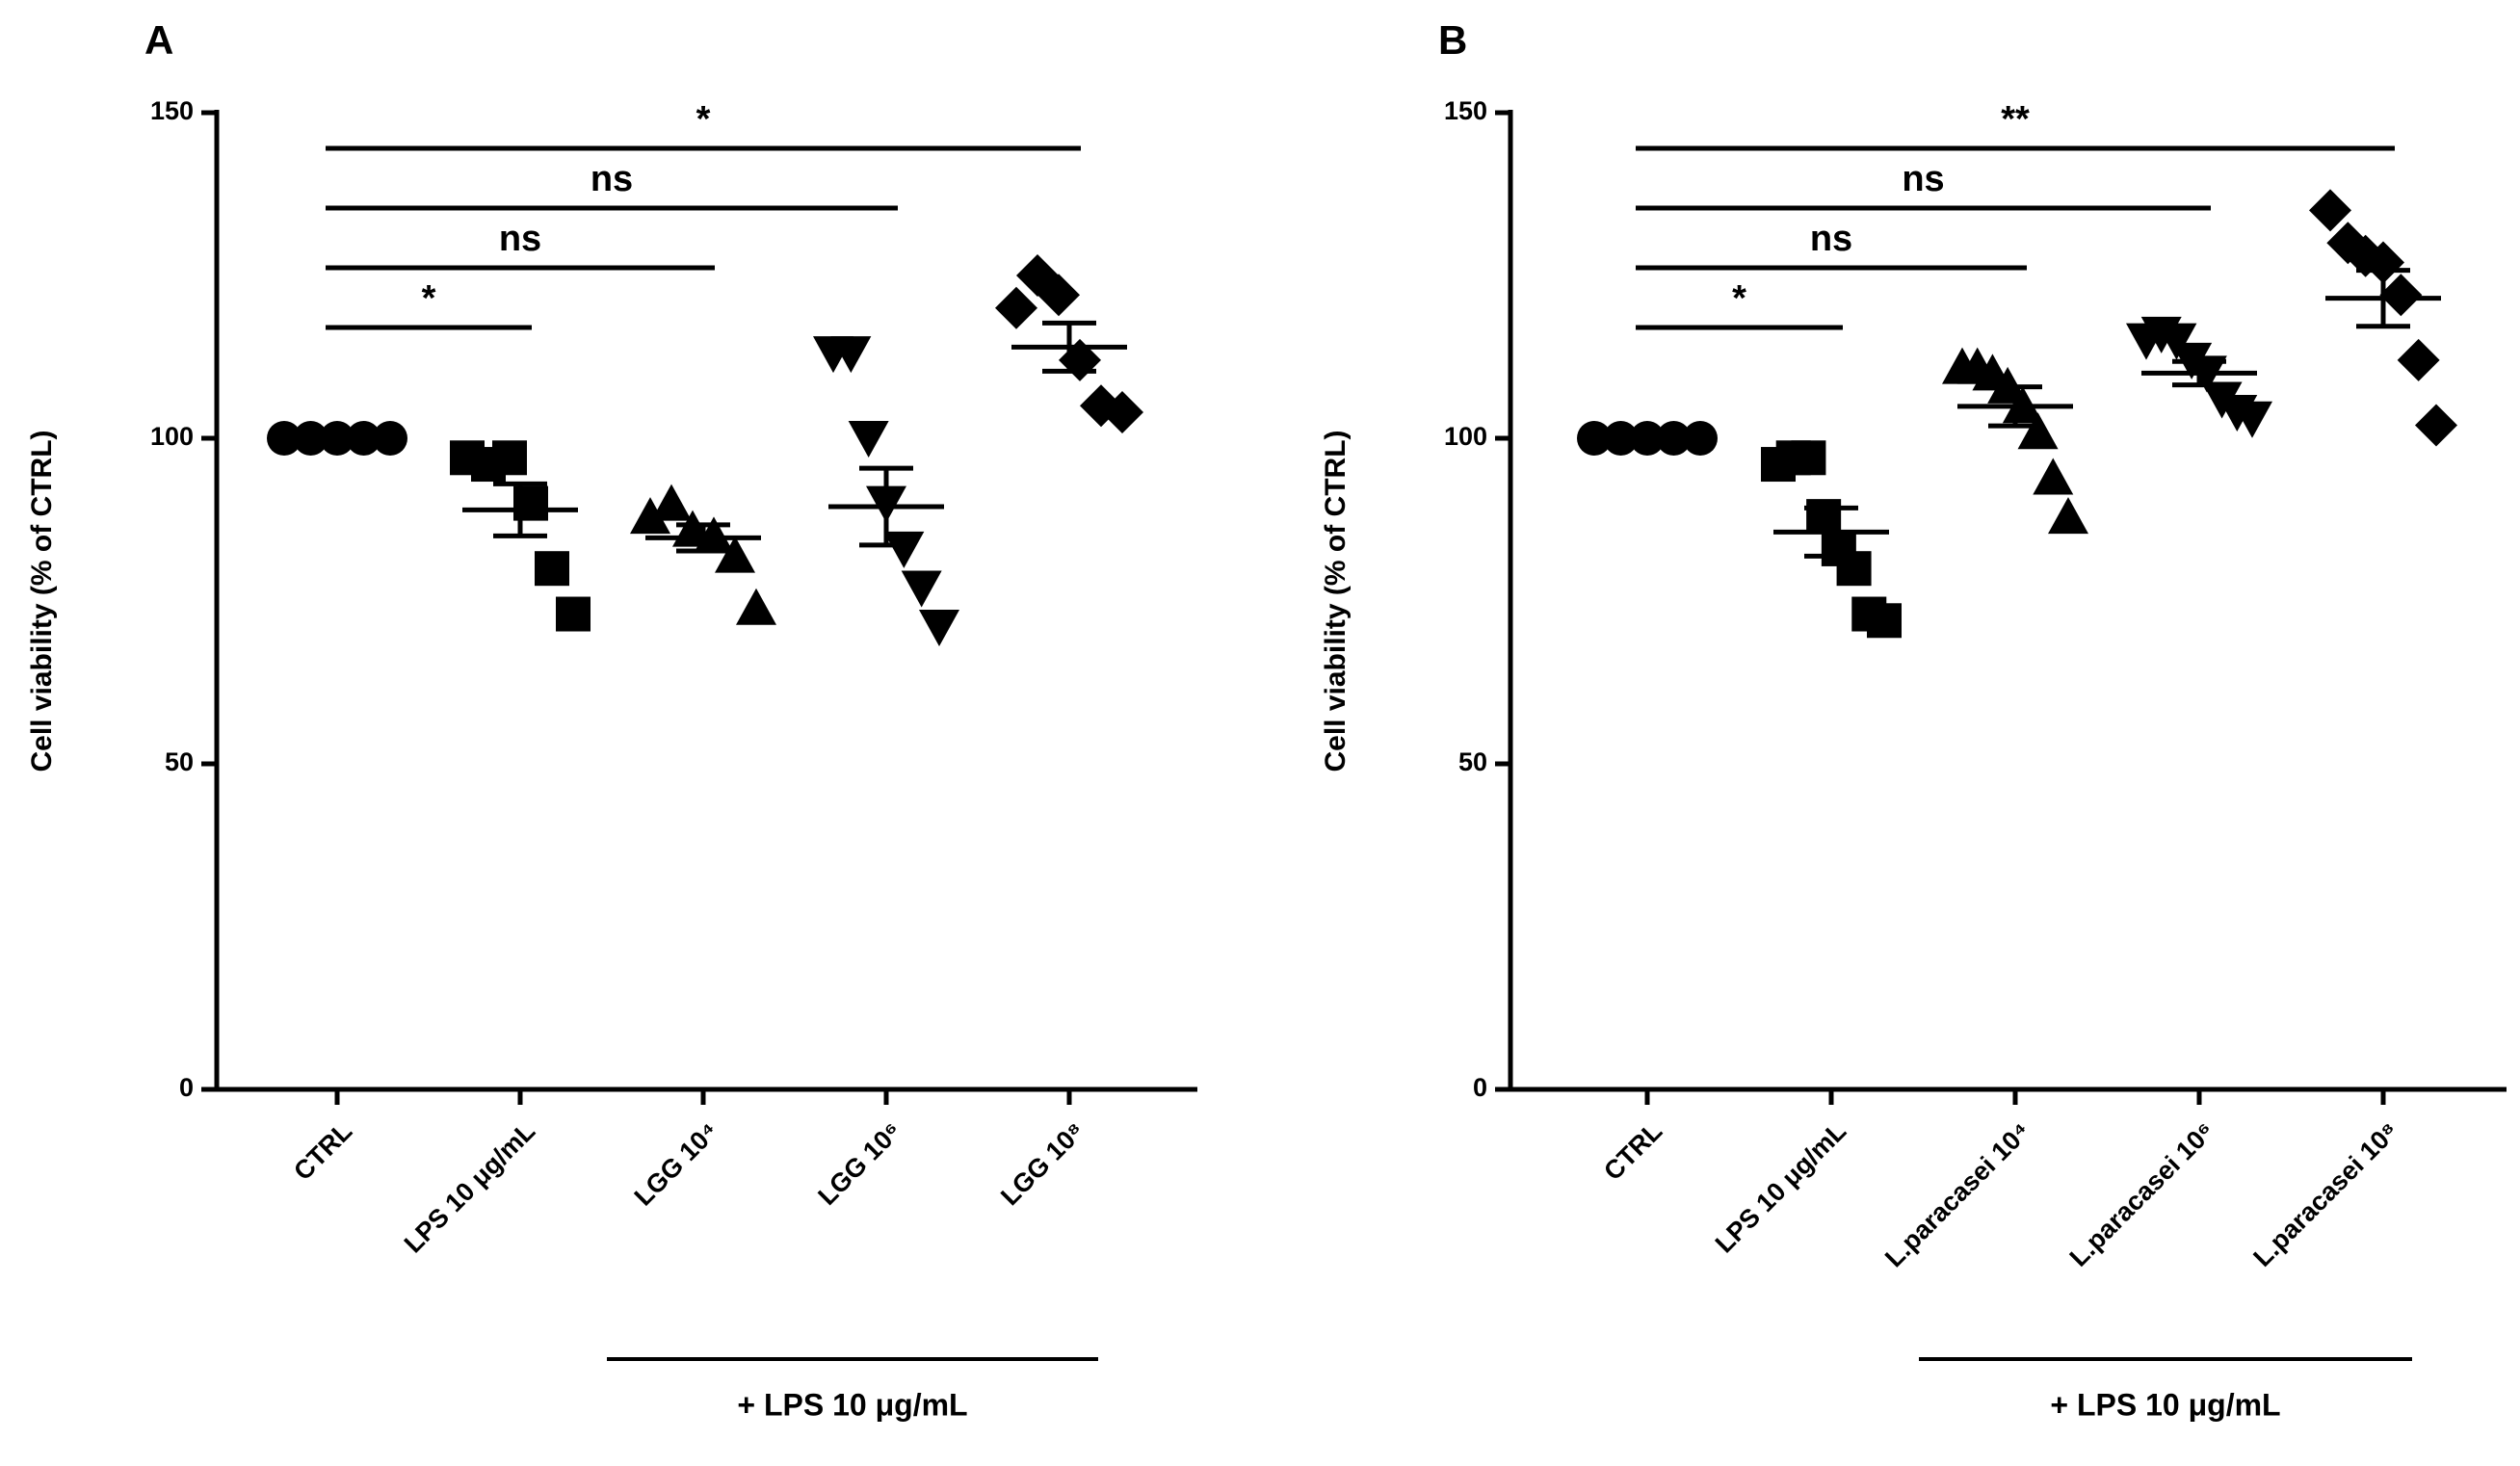  I want to click on panel-label: B, so click(1453, 40).